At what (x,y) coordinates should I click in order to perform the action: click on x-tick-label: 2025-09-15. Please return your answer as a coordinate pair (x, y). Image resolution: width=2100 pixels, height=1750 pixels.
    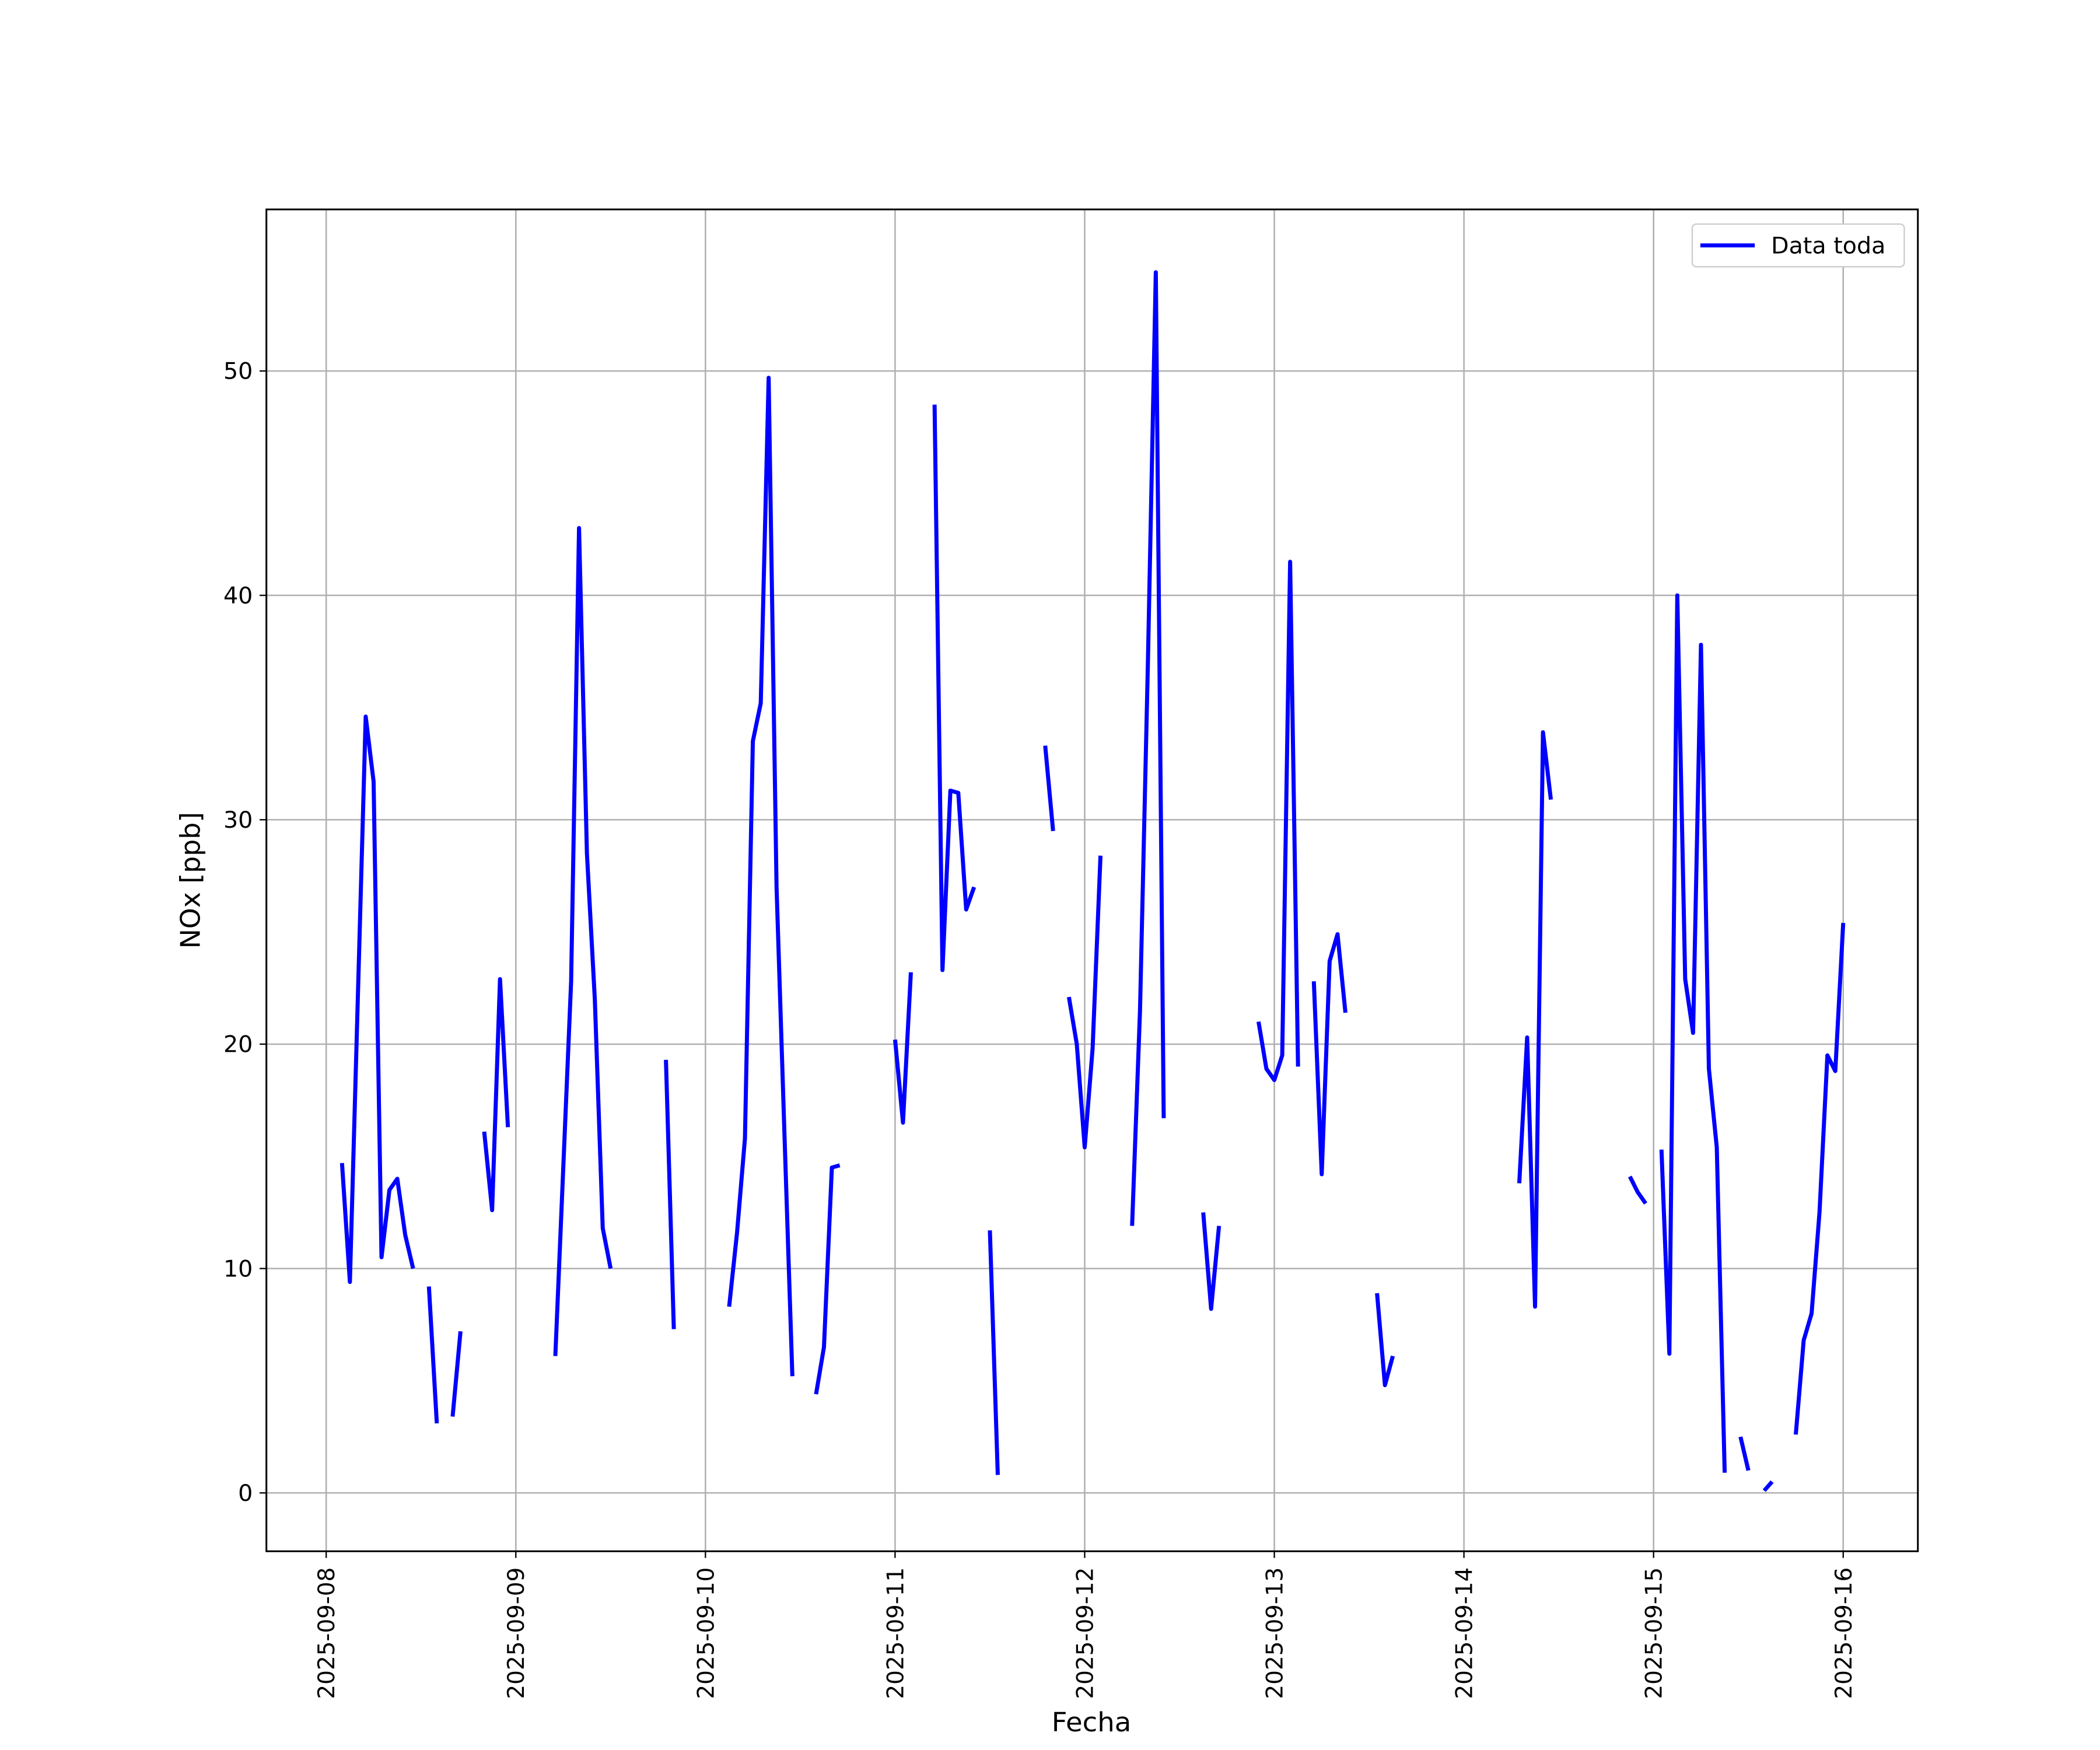
    Looking at the image, I should click on (1654, 1633).